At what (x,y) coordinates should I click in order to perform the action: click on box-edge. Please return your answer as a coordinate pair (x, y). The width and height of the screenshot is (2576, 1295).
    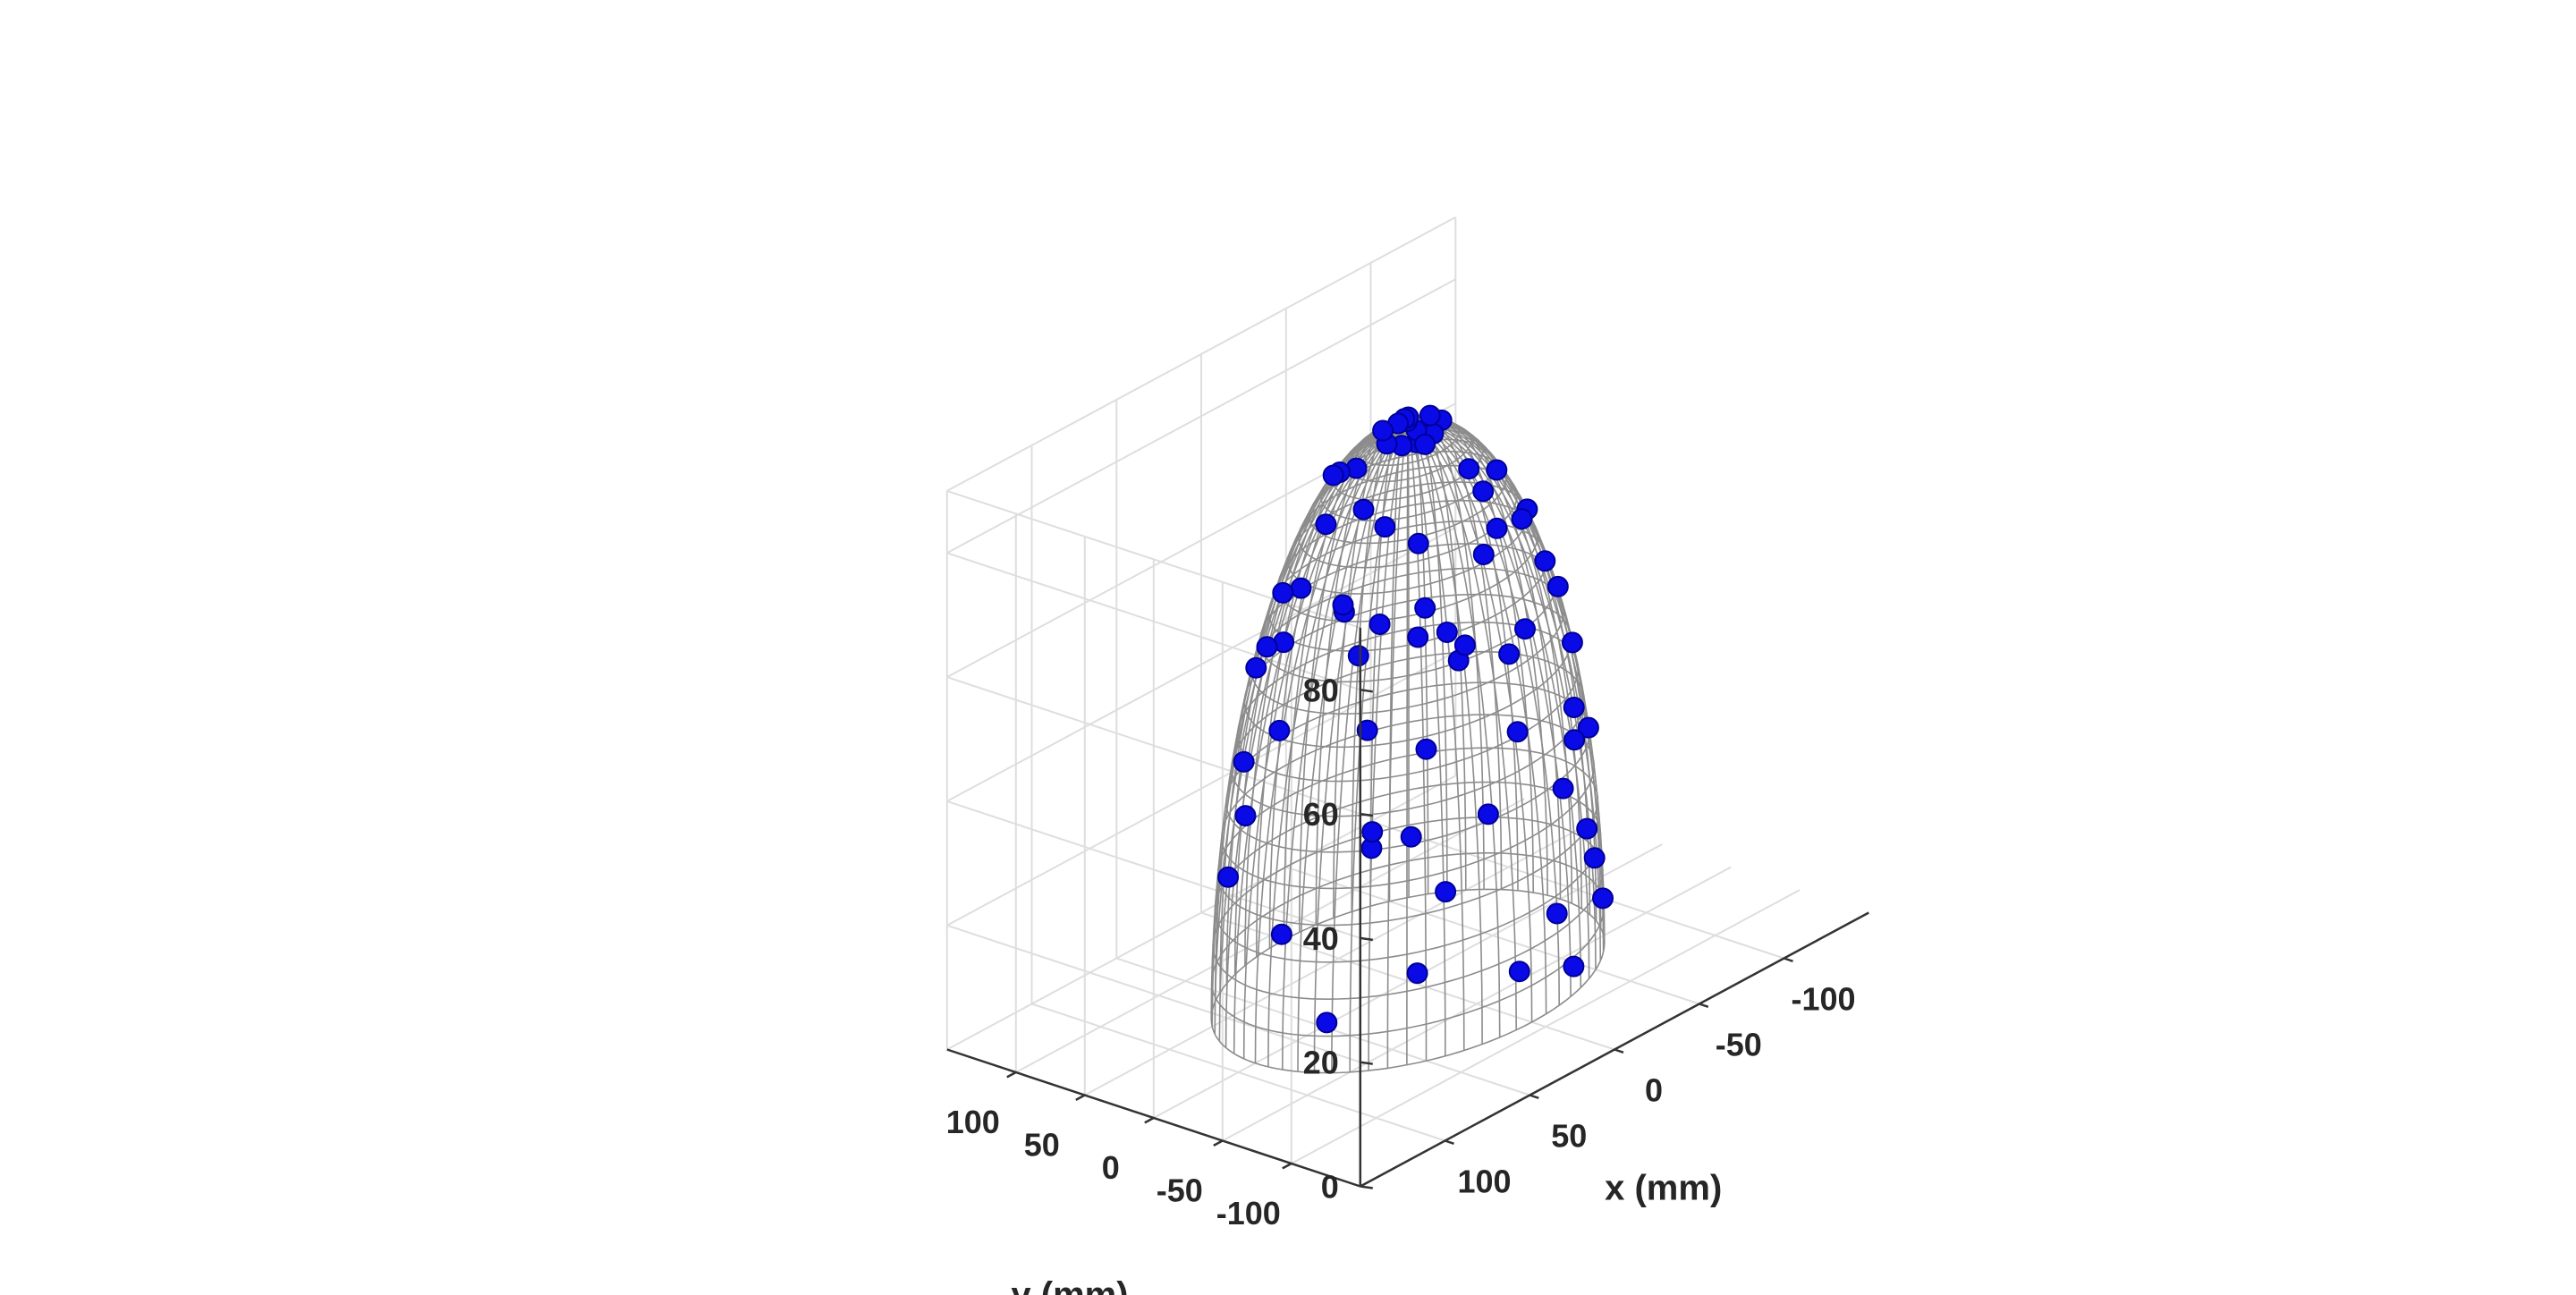
    Looking at the image, I should click on (1201, 354).